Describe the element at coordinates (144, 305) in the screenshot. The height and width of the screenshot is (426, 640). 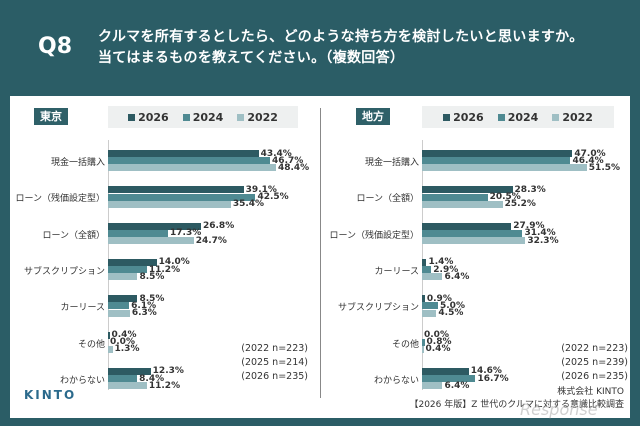
I see `data-label: 6.1%` at that location.